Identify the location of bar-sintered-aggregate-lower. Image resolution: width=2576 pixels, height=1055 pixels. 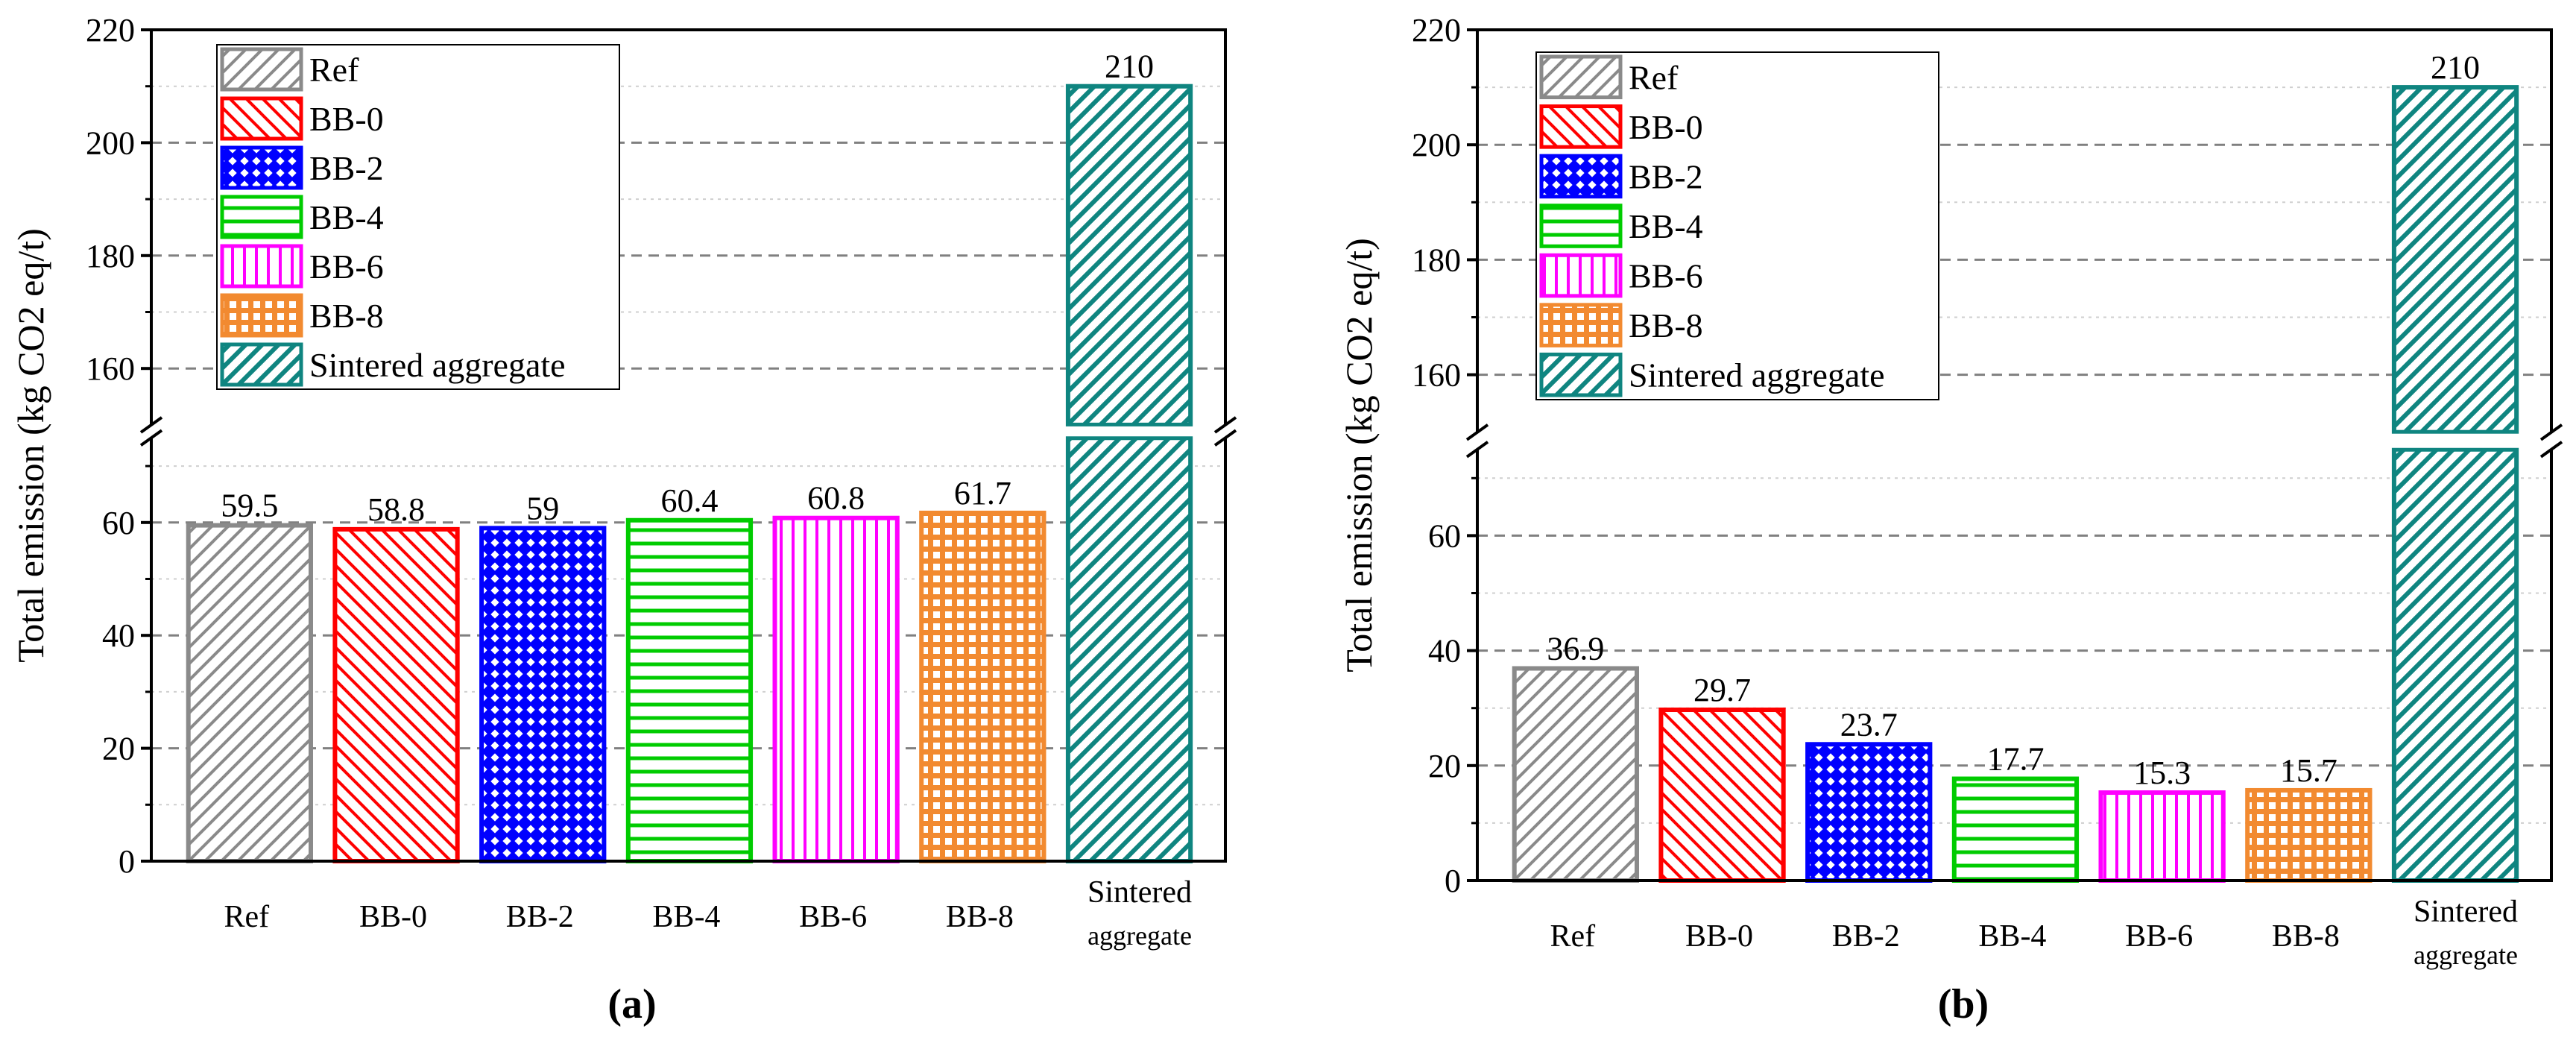
(2455, 665).